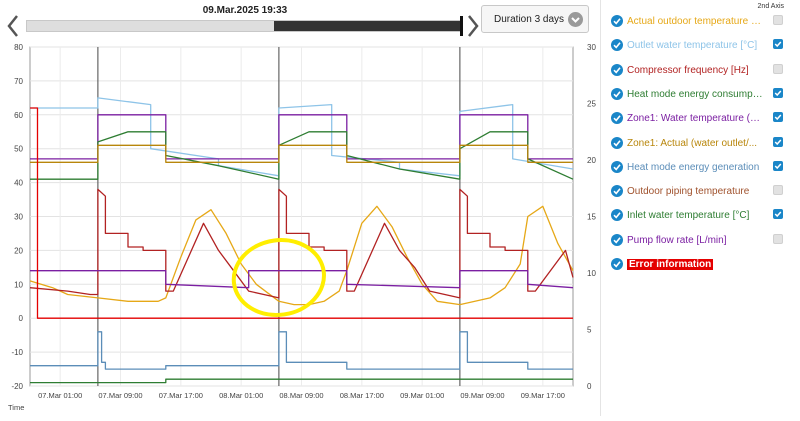  I want to click on legend-item: Error information, so click(702, 265).